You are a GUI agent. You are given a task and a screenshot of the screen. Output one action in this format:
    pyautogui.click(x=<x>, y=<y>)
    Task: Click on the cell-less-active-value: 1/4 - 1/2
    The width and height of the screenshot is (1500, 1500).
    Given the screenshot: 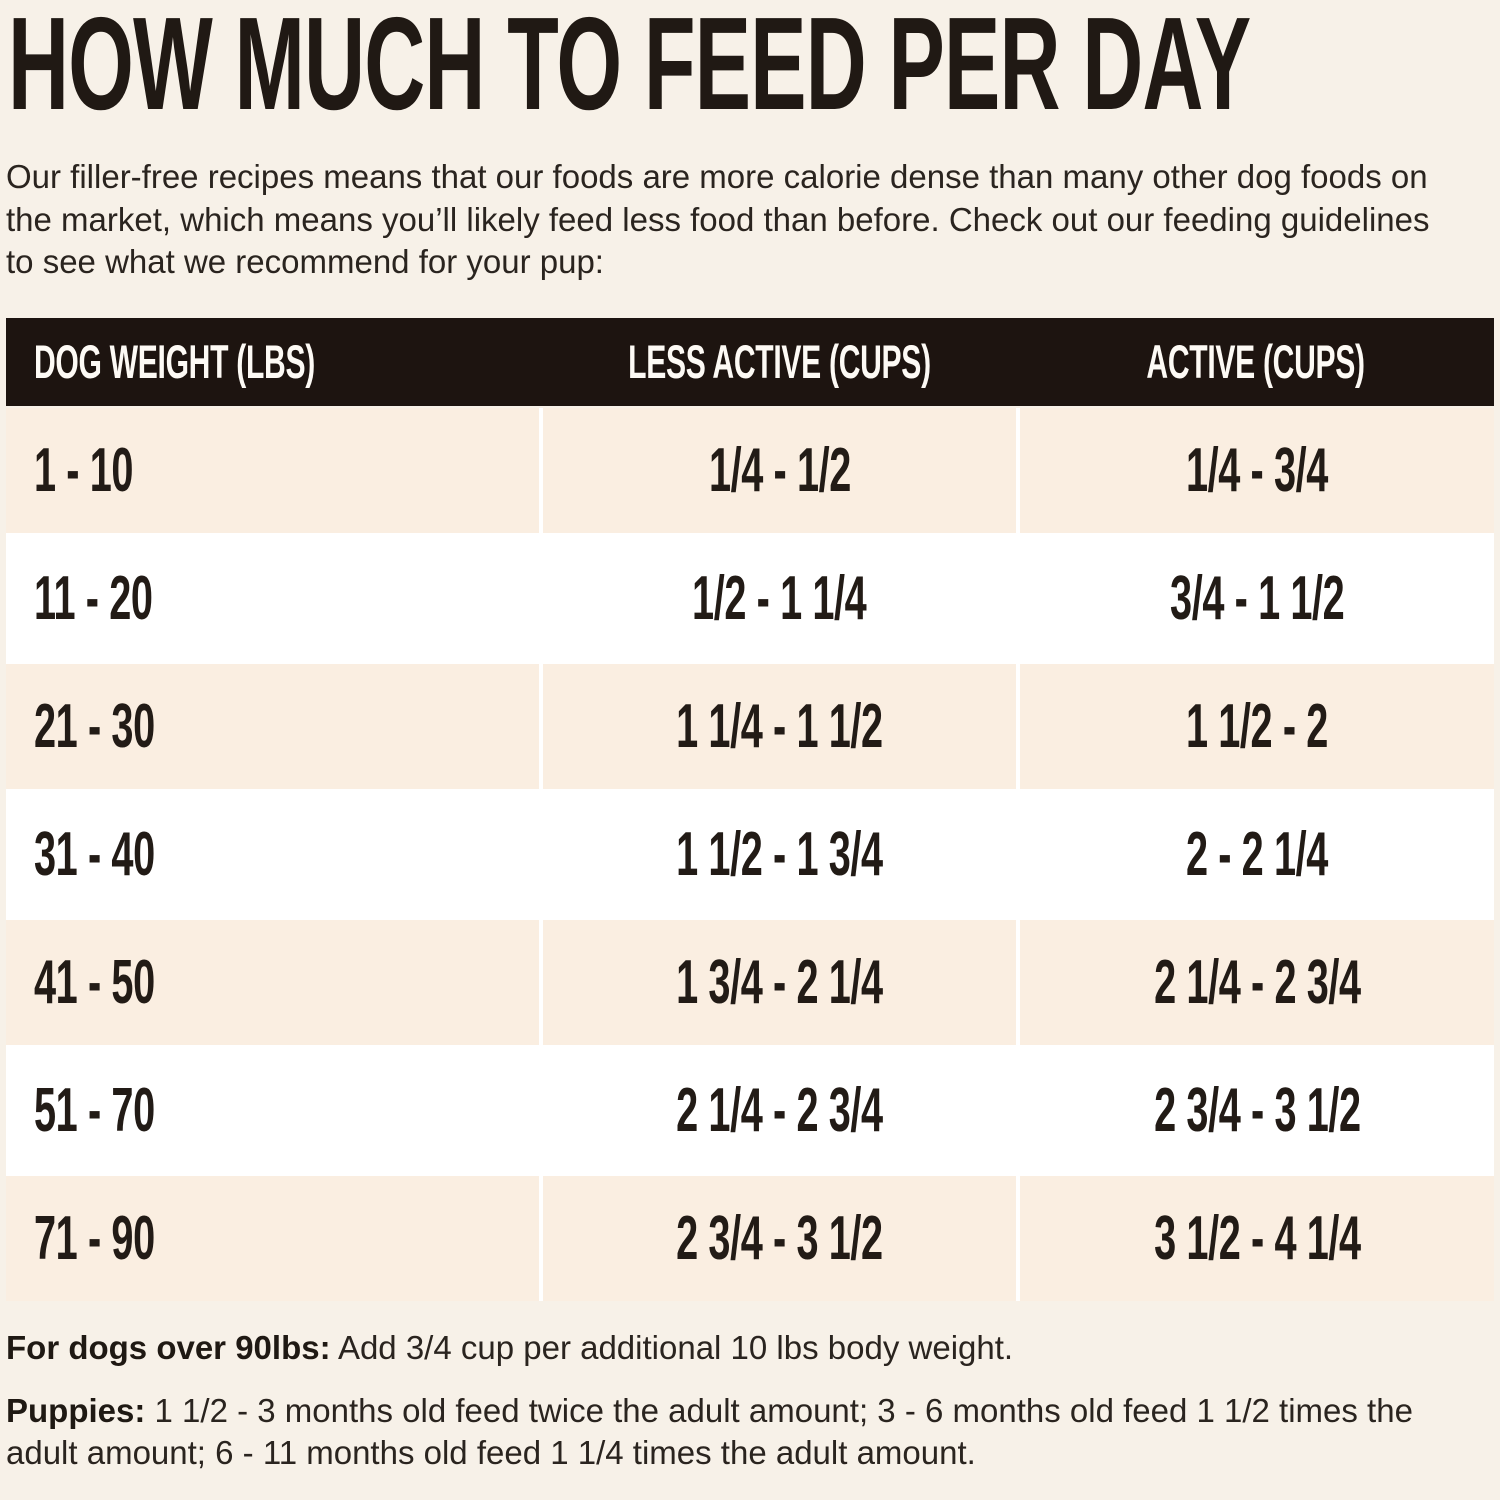 What is the action you would take?
    pyautogui.click(x=779, y=470)
    